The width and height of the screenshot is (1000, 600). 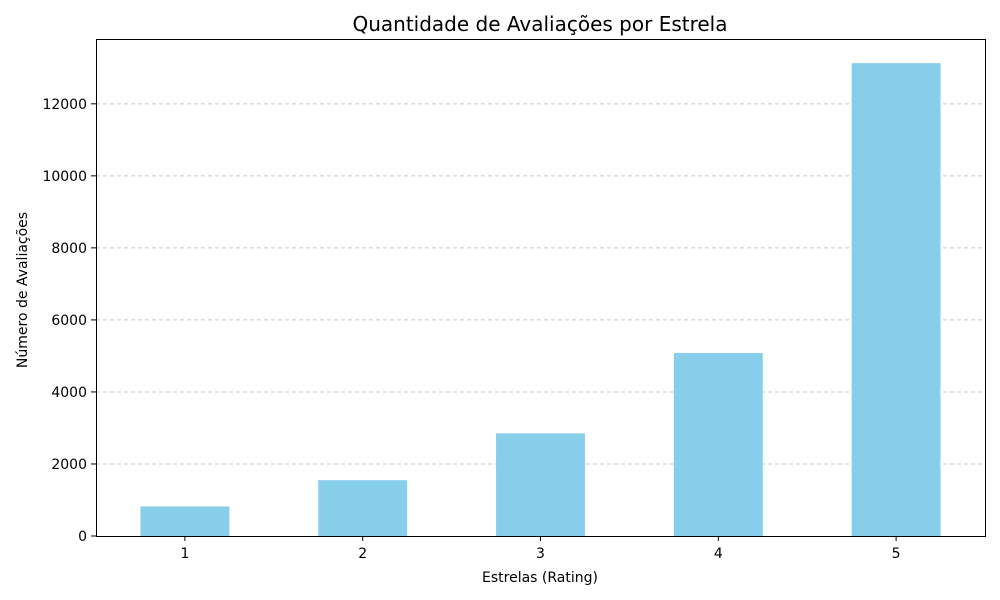 What do you see at coordinates (69, 465) in the screenshot?
I see `y-tick-label: 2000` at bounding box center [69, 465].